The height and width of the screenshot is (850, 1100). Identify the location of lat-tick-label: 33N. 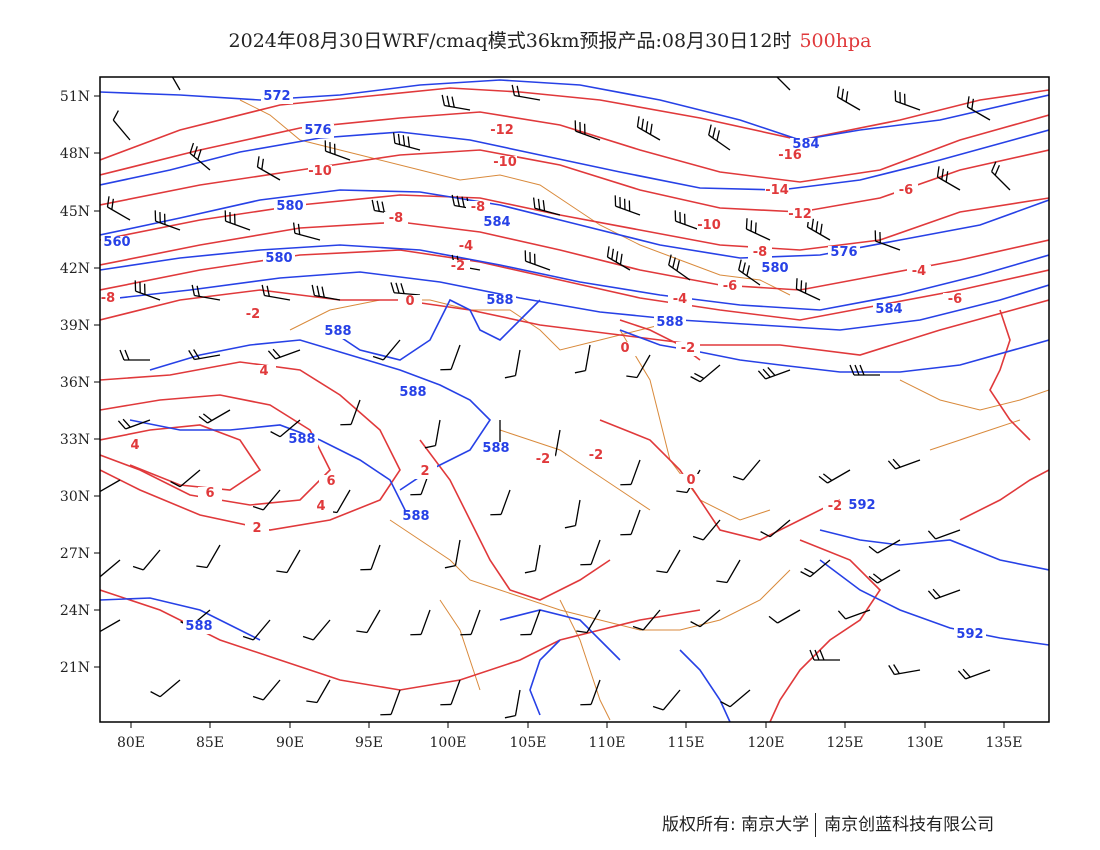
(75, 440).